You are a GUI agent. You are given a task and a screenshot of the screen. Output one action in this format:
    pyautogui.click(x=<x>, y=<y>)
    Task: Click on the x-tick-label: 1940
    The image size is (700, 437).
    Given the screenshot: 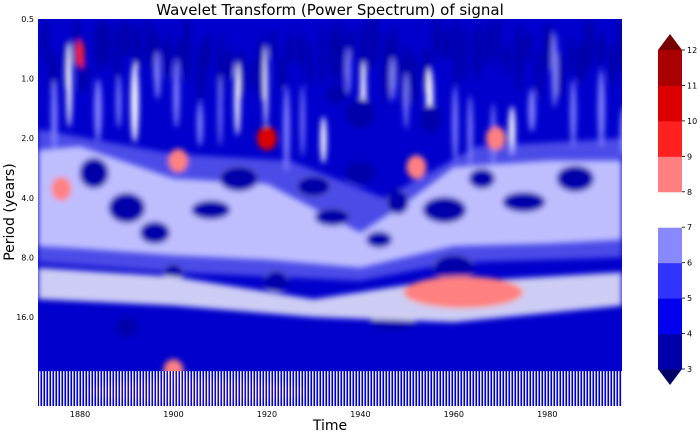 What is the action you would take?
    pyautogui.click(x=360, y=414)
    